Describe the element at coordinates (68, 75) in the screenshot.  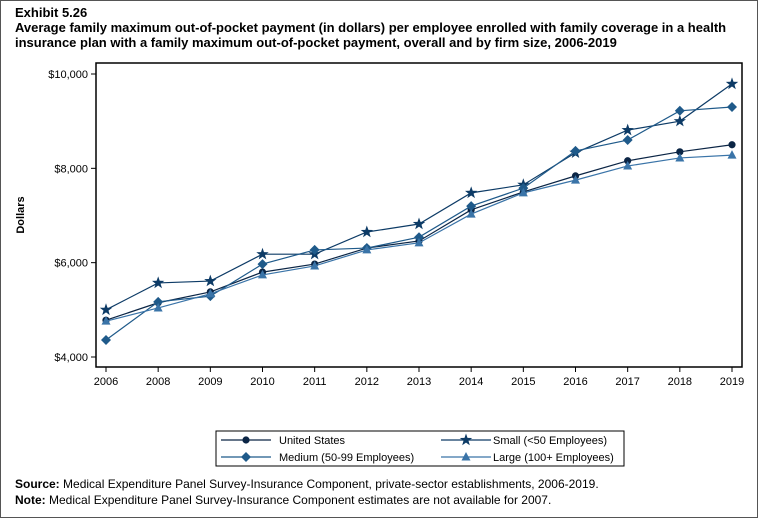
I see `y-tick-label: $10,000` at that location.